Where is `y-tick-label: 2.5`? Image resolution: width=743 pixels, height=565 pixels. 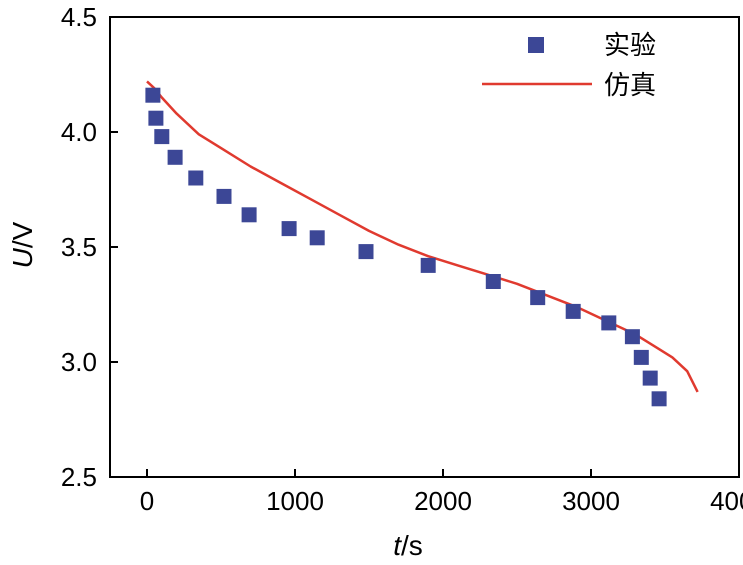 y-tick-label: 2.5 is located at coordinates (79, 477).